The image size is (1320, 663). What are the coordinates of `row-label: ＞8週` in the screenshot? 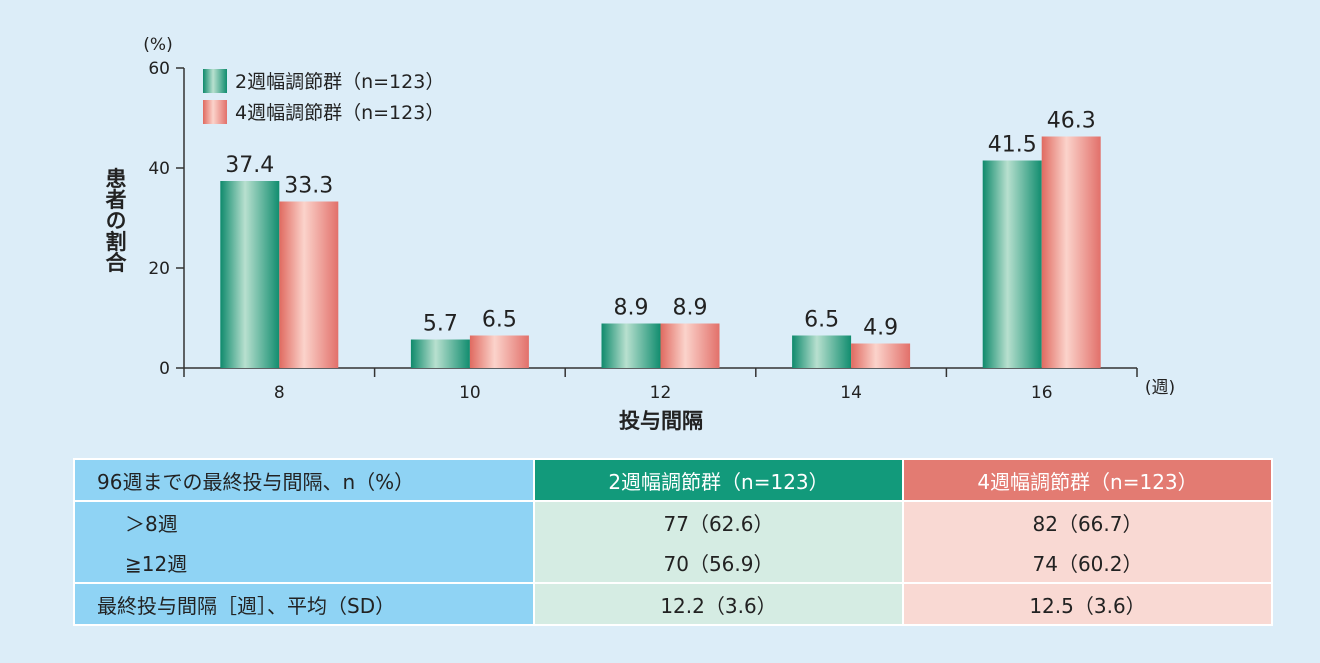 It's located at (304, 521).